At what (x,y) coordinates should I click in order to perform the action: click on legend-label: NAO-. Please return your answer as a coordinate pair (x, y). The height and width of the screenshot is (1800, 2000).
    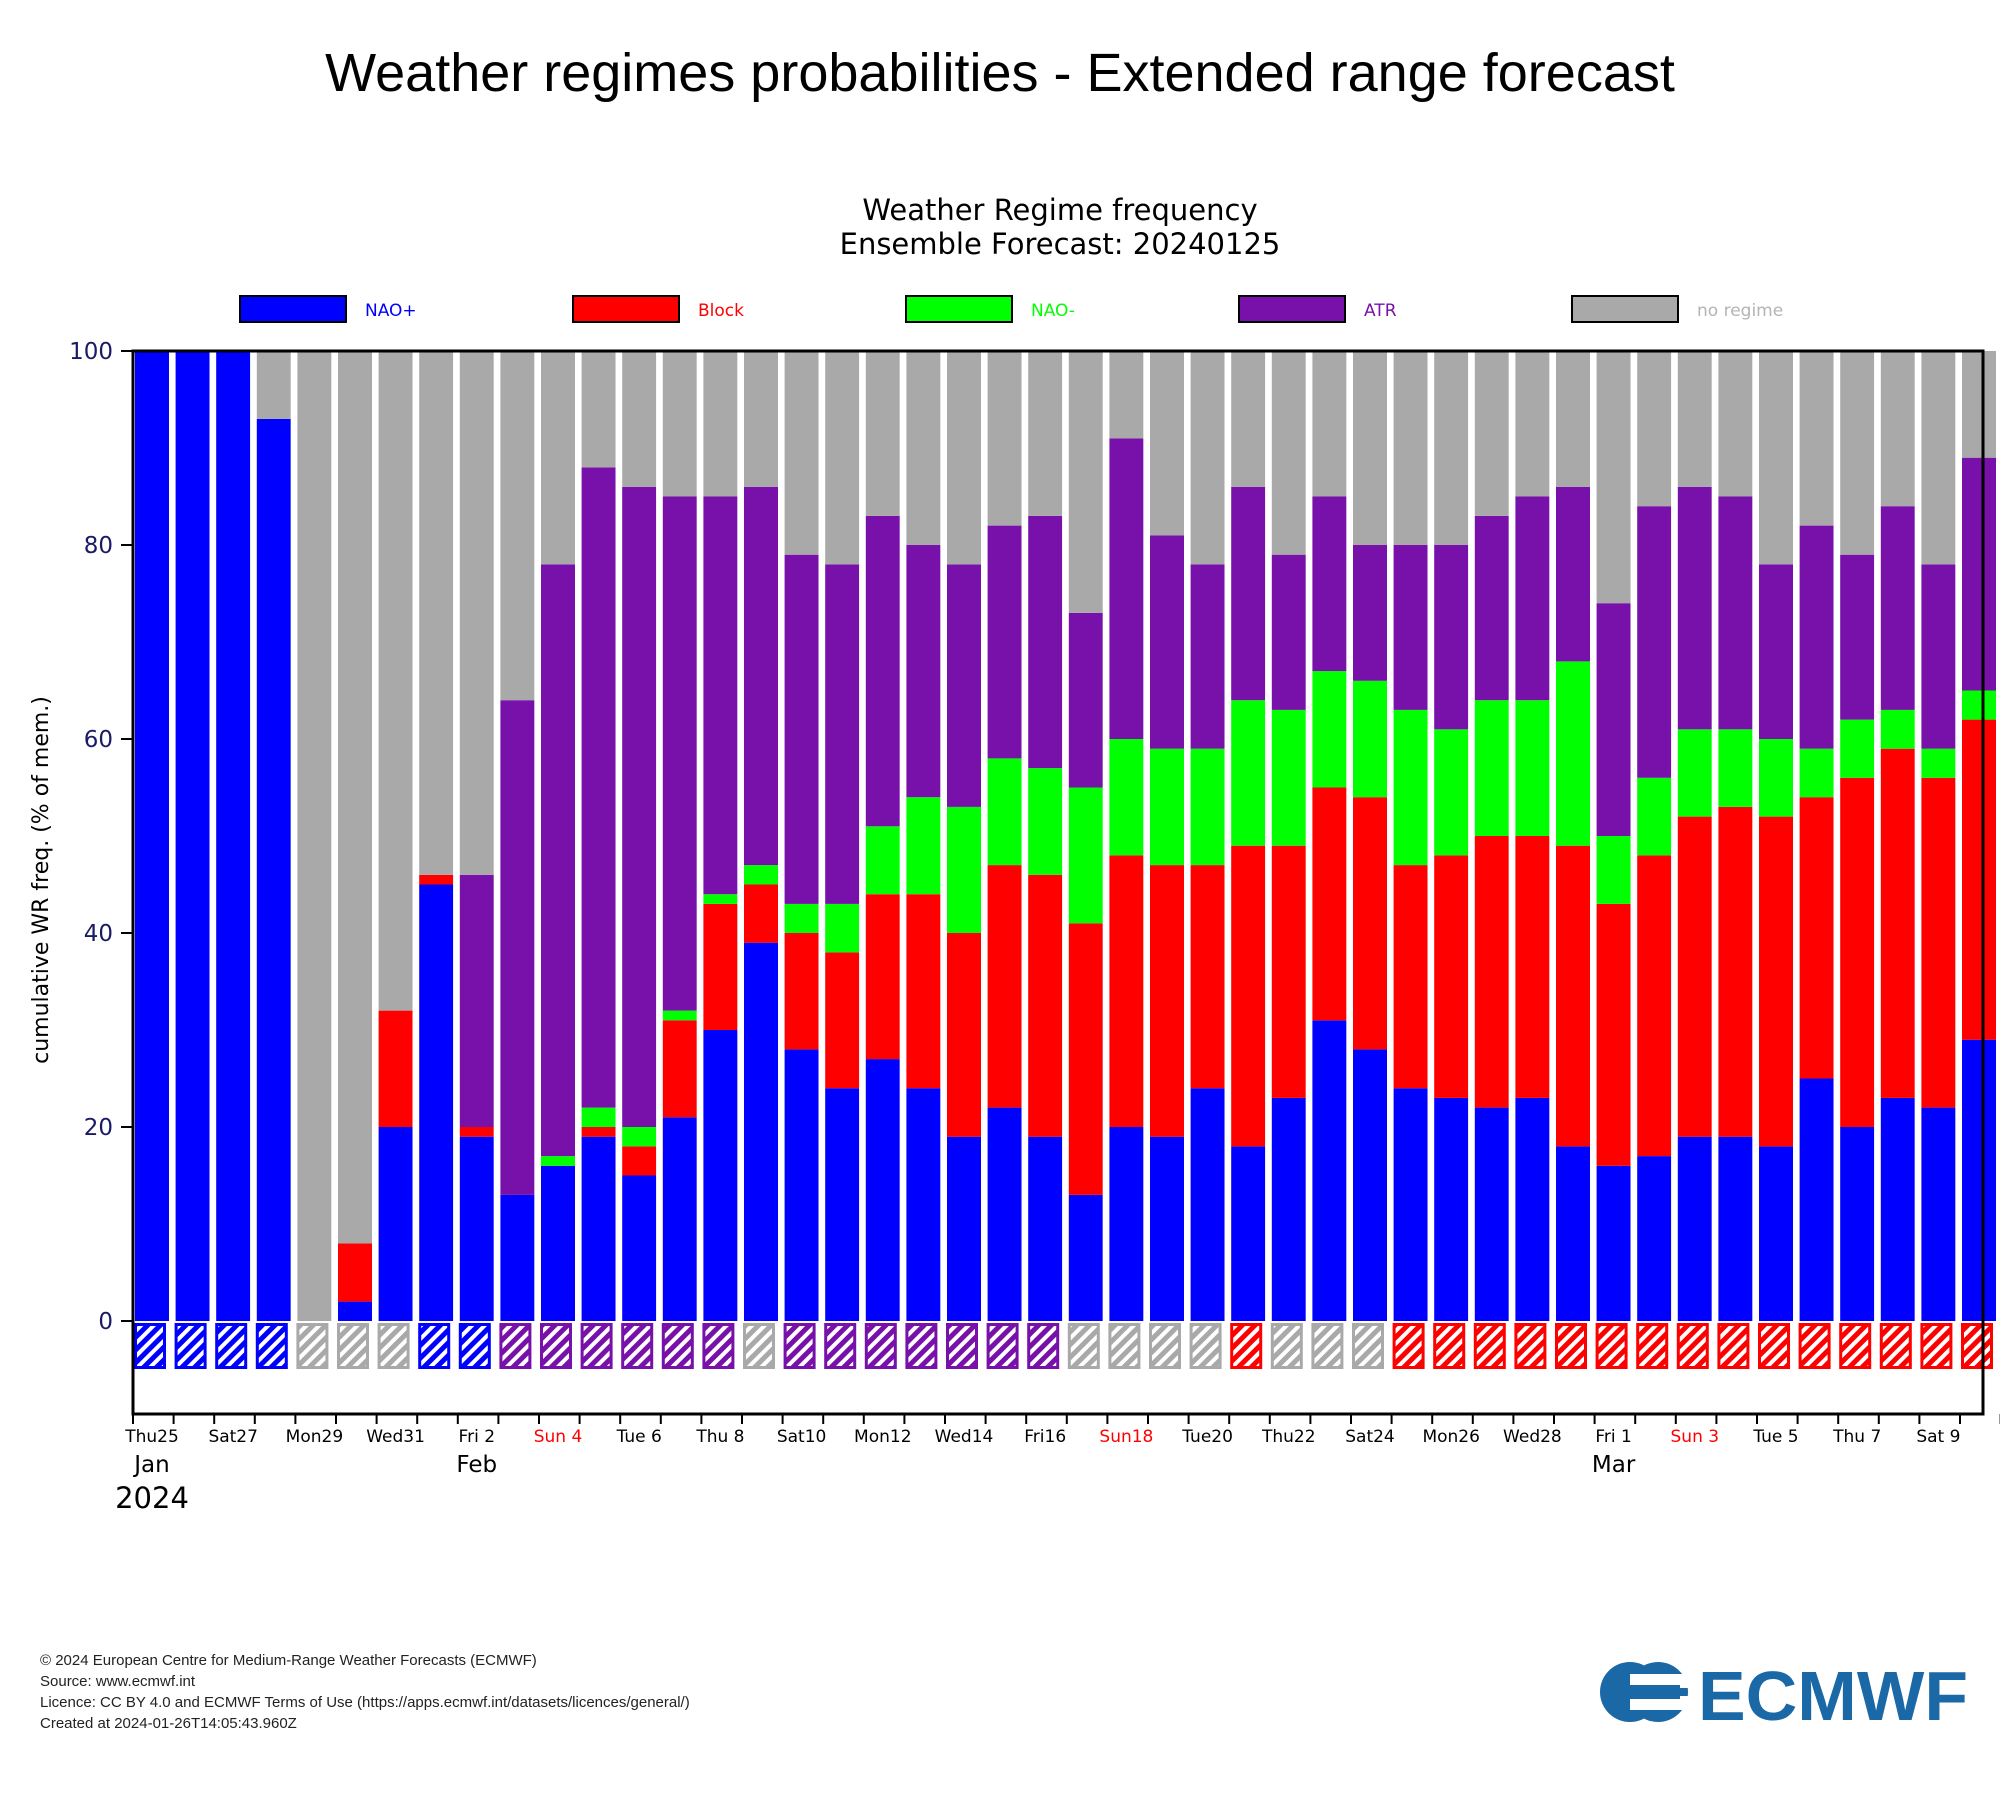
    Looking at the image, I should click on (1053, 311).